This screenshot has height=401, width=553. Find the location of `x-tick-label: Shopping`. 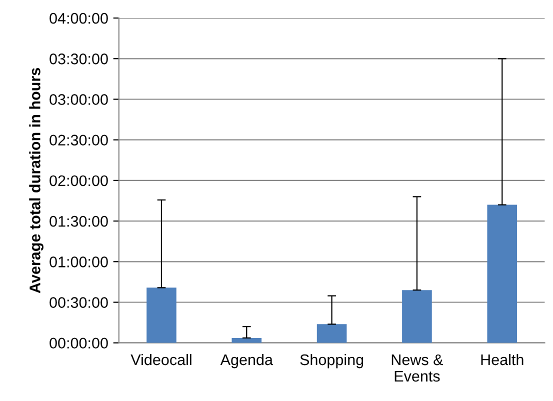

x-tick-label: Shopping is located at coordinates (332, 361).